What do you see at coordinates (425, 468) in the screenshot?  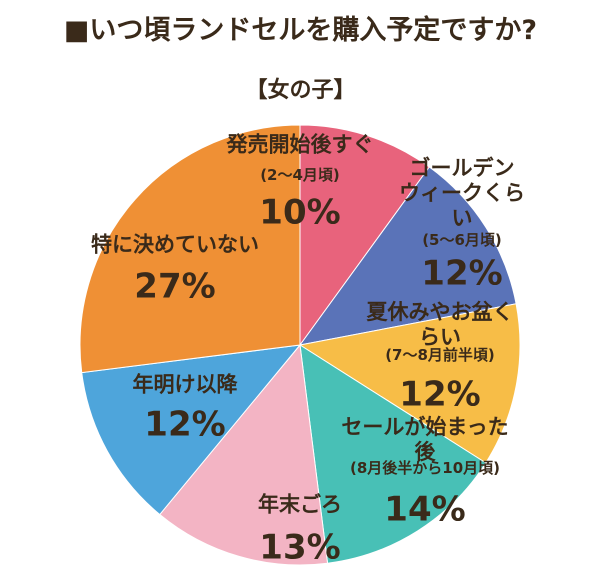 I see `slice-note: (8月後半から10月頃)` at bounding box center [425, 468].